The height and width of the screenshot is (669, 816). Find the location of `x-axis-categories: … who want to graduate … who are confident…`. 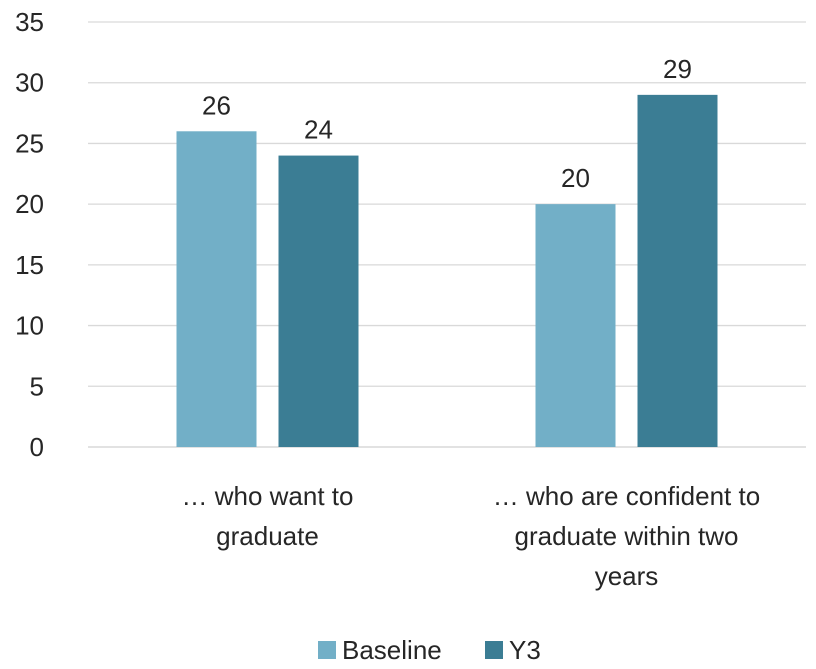

x-axis-categories: … who want to graduate … who are confident… is located at coordinates (471, 536).